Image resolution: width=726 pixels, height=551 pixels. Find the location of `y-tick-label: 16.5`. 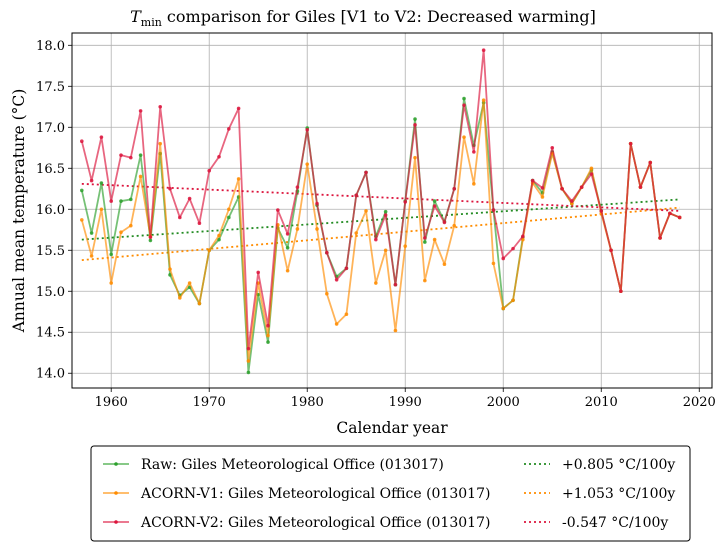

y-tick-label: 16.5 is located at coordinates (50, 169).